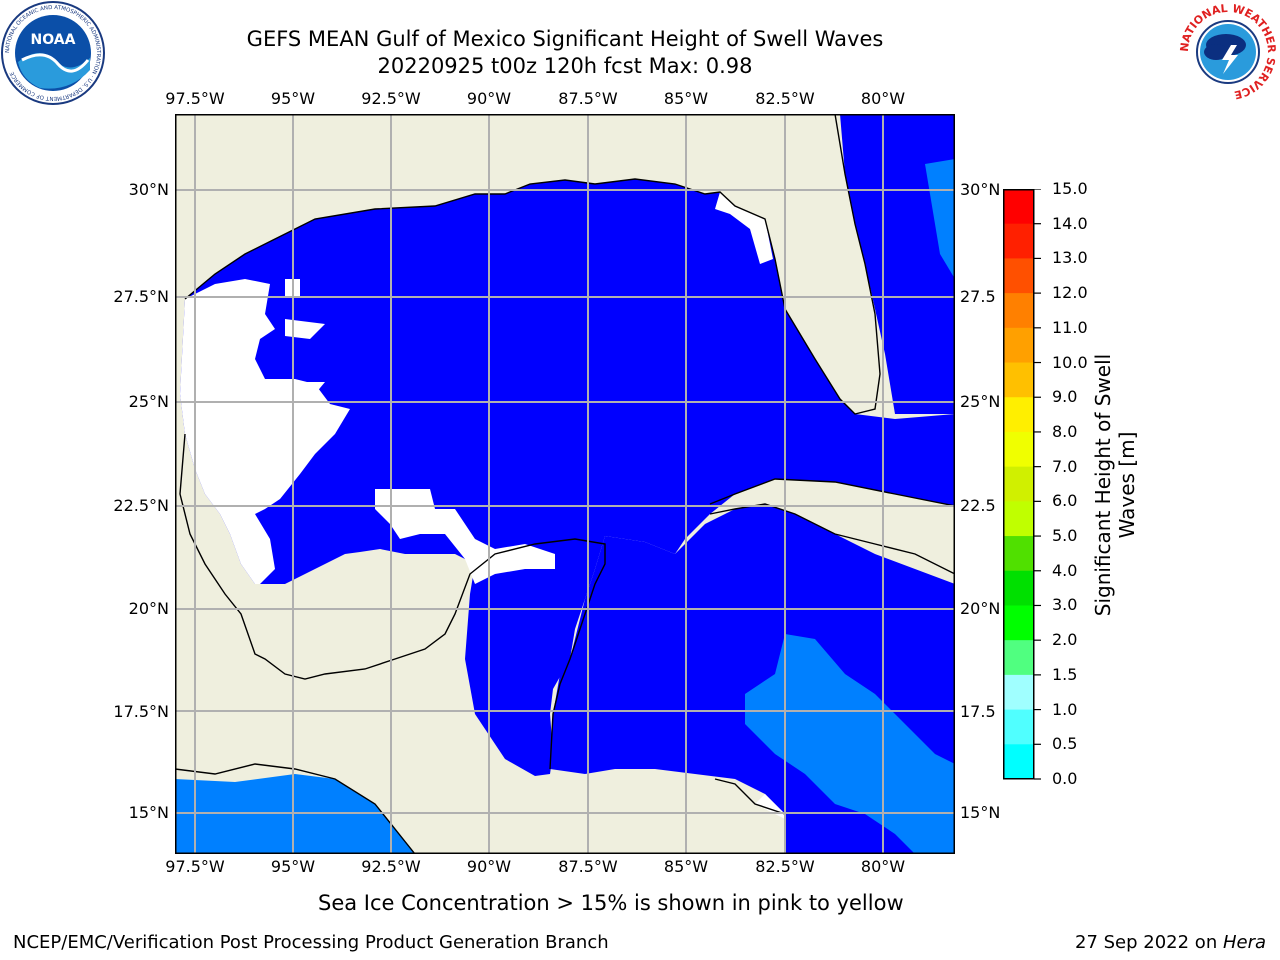  Describe the element at coordinates (1065, 778) in the screenshot. I see `colorbar-tick-label: 0.0` at that location.